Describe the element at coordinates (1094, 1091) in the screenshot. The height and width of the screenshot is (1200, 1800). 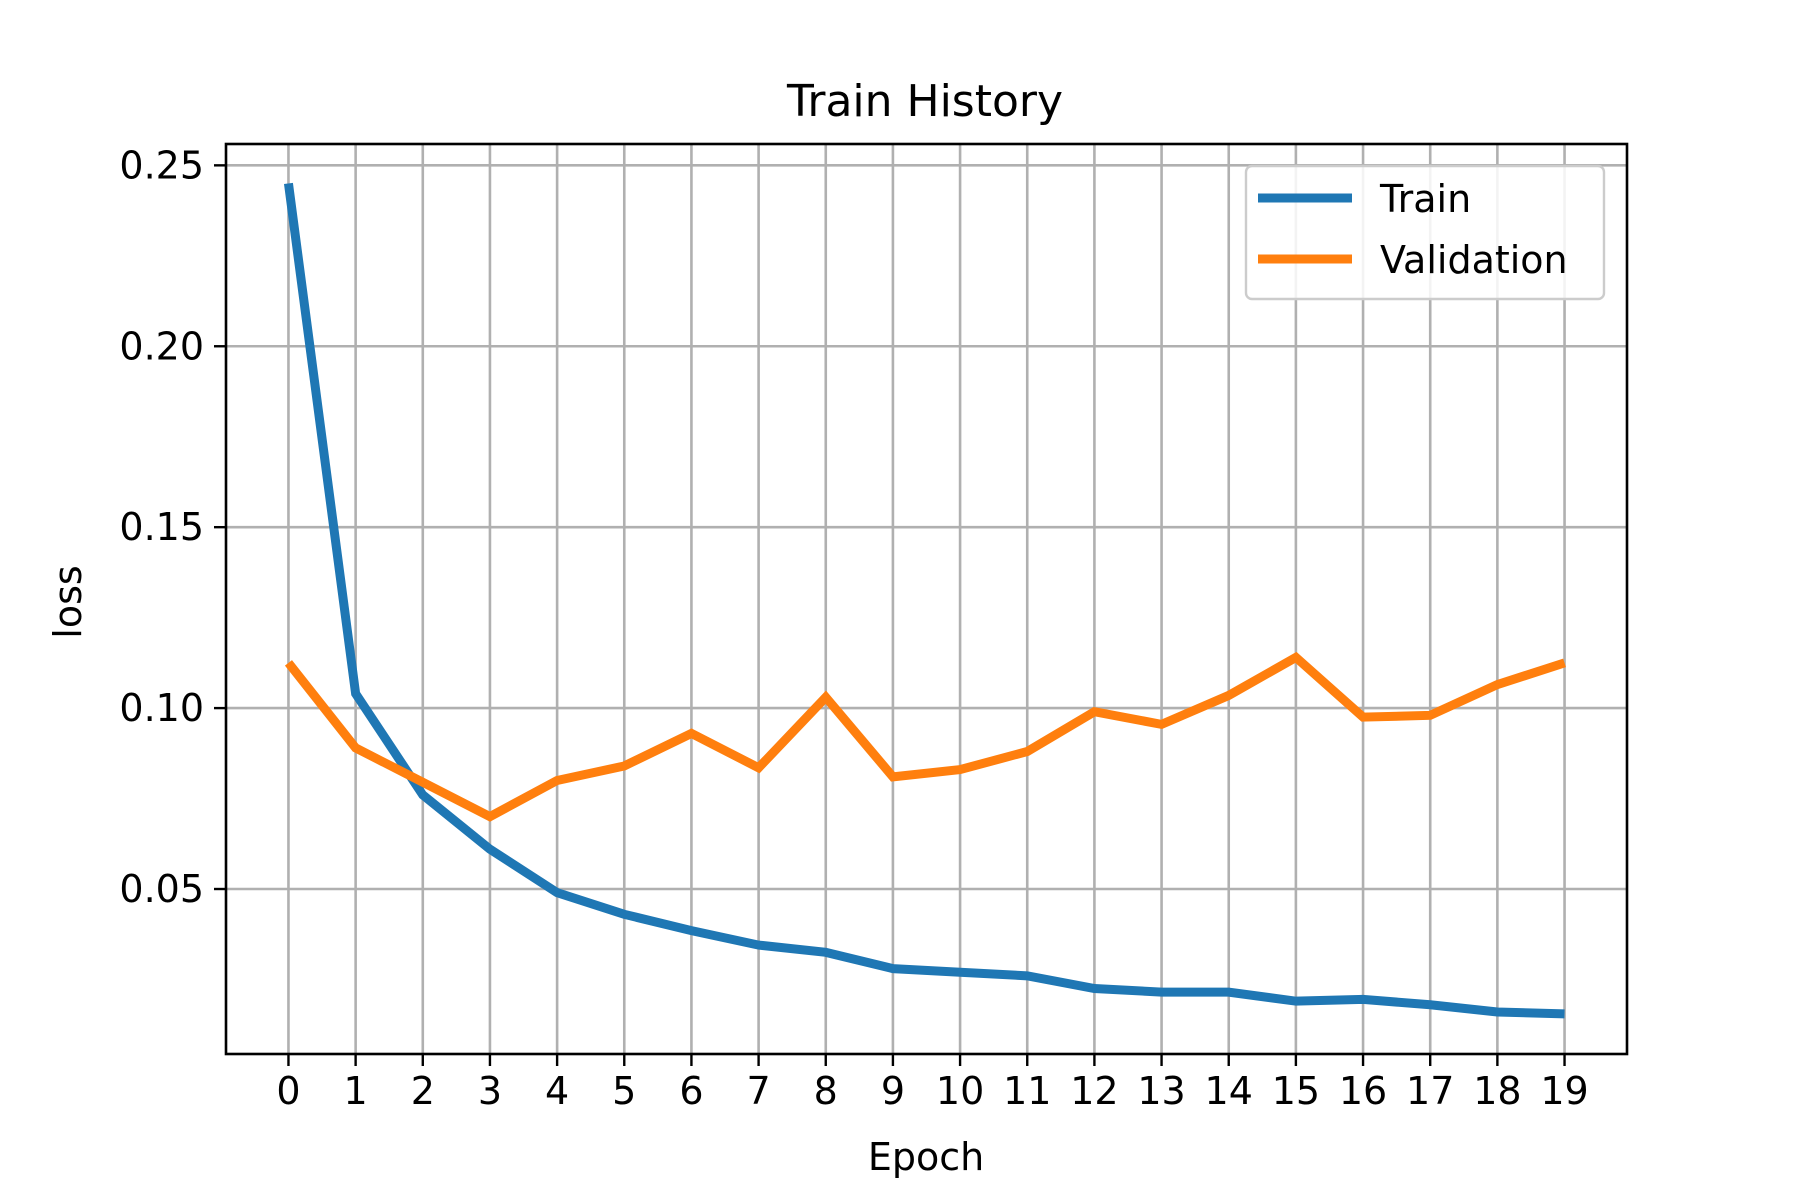
I see `x-tick-label: 12` at that location.